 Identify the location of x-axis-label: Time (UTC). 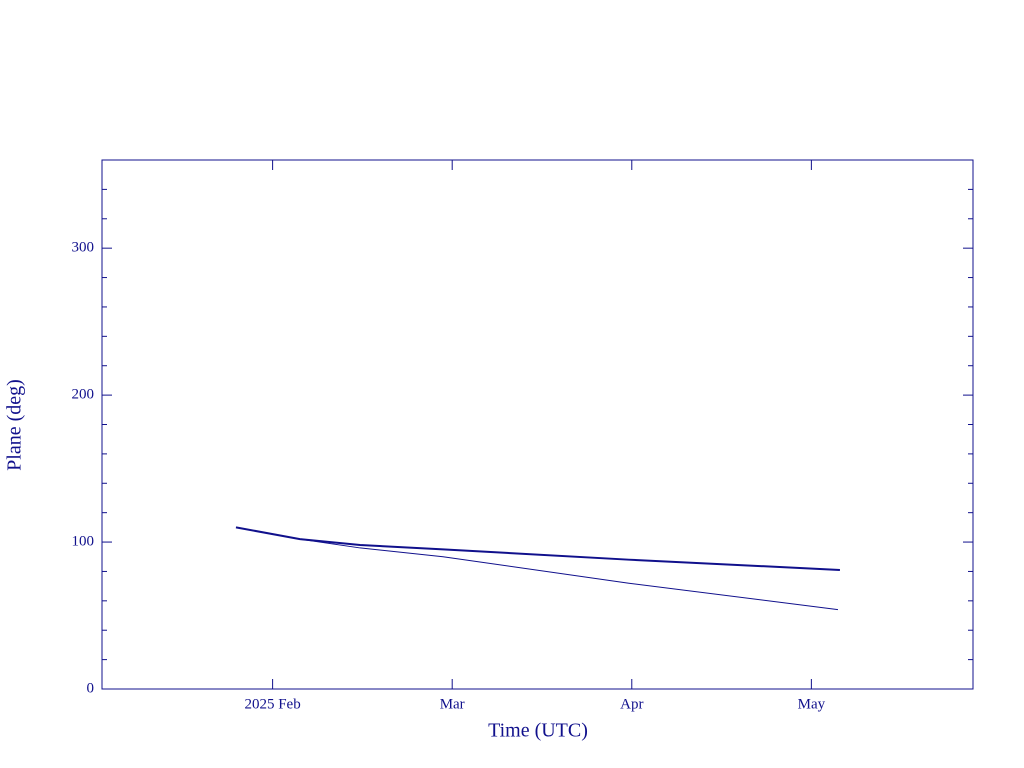
(538, 731).